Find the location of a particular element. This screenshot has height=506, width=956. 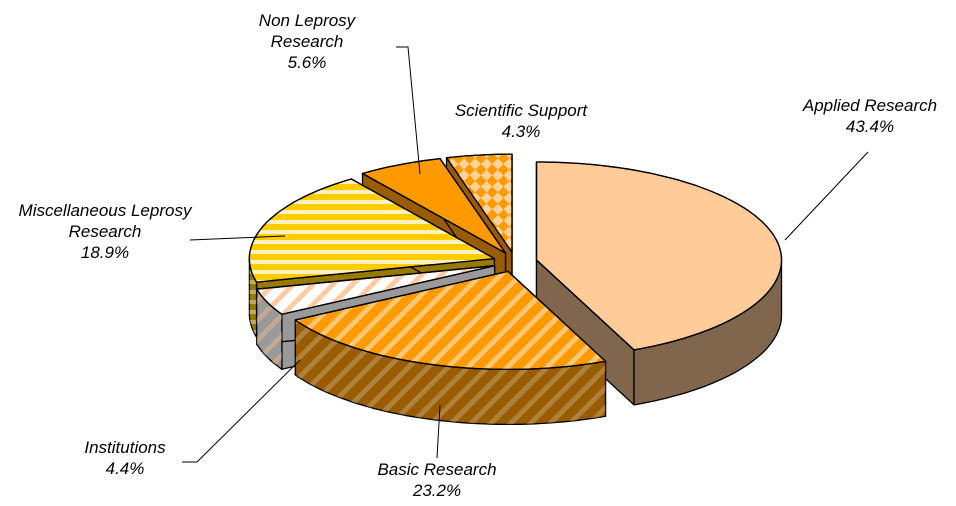

slice-label: Miscellaneous Leprosy Research 18.9% is located at coordinates (105, 231).